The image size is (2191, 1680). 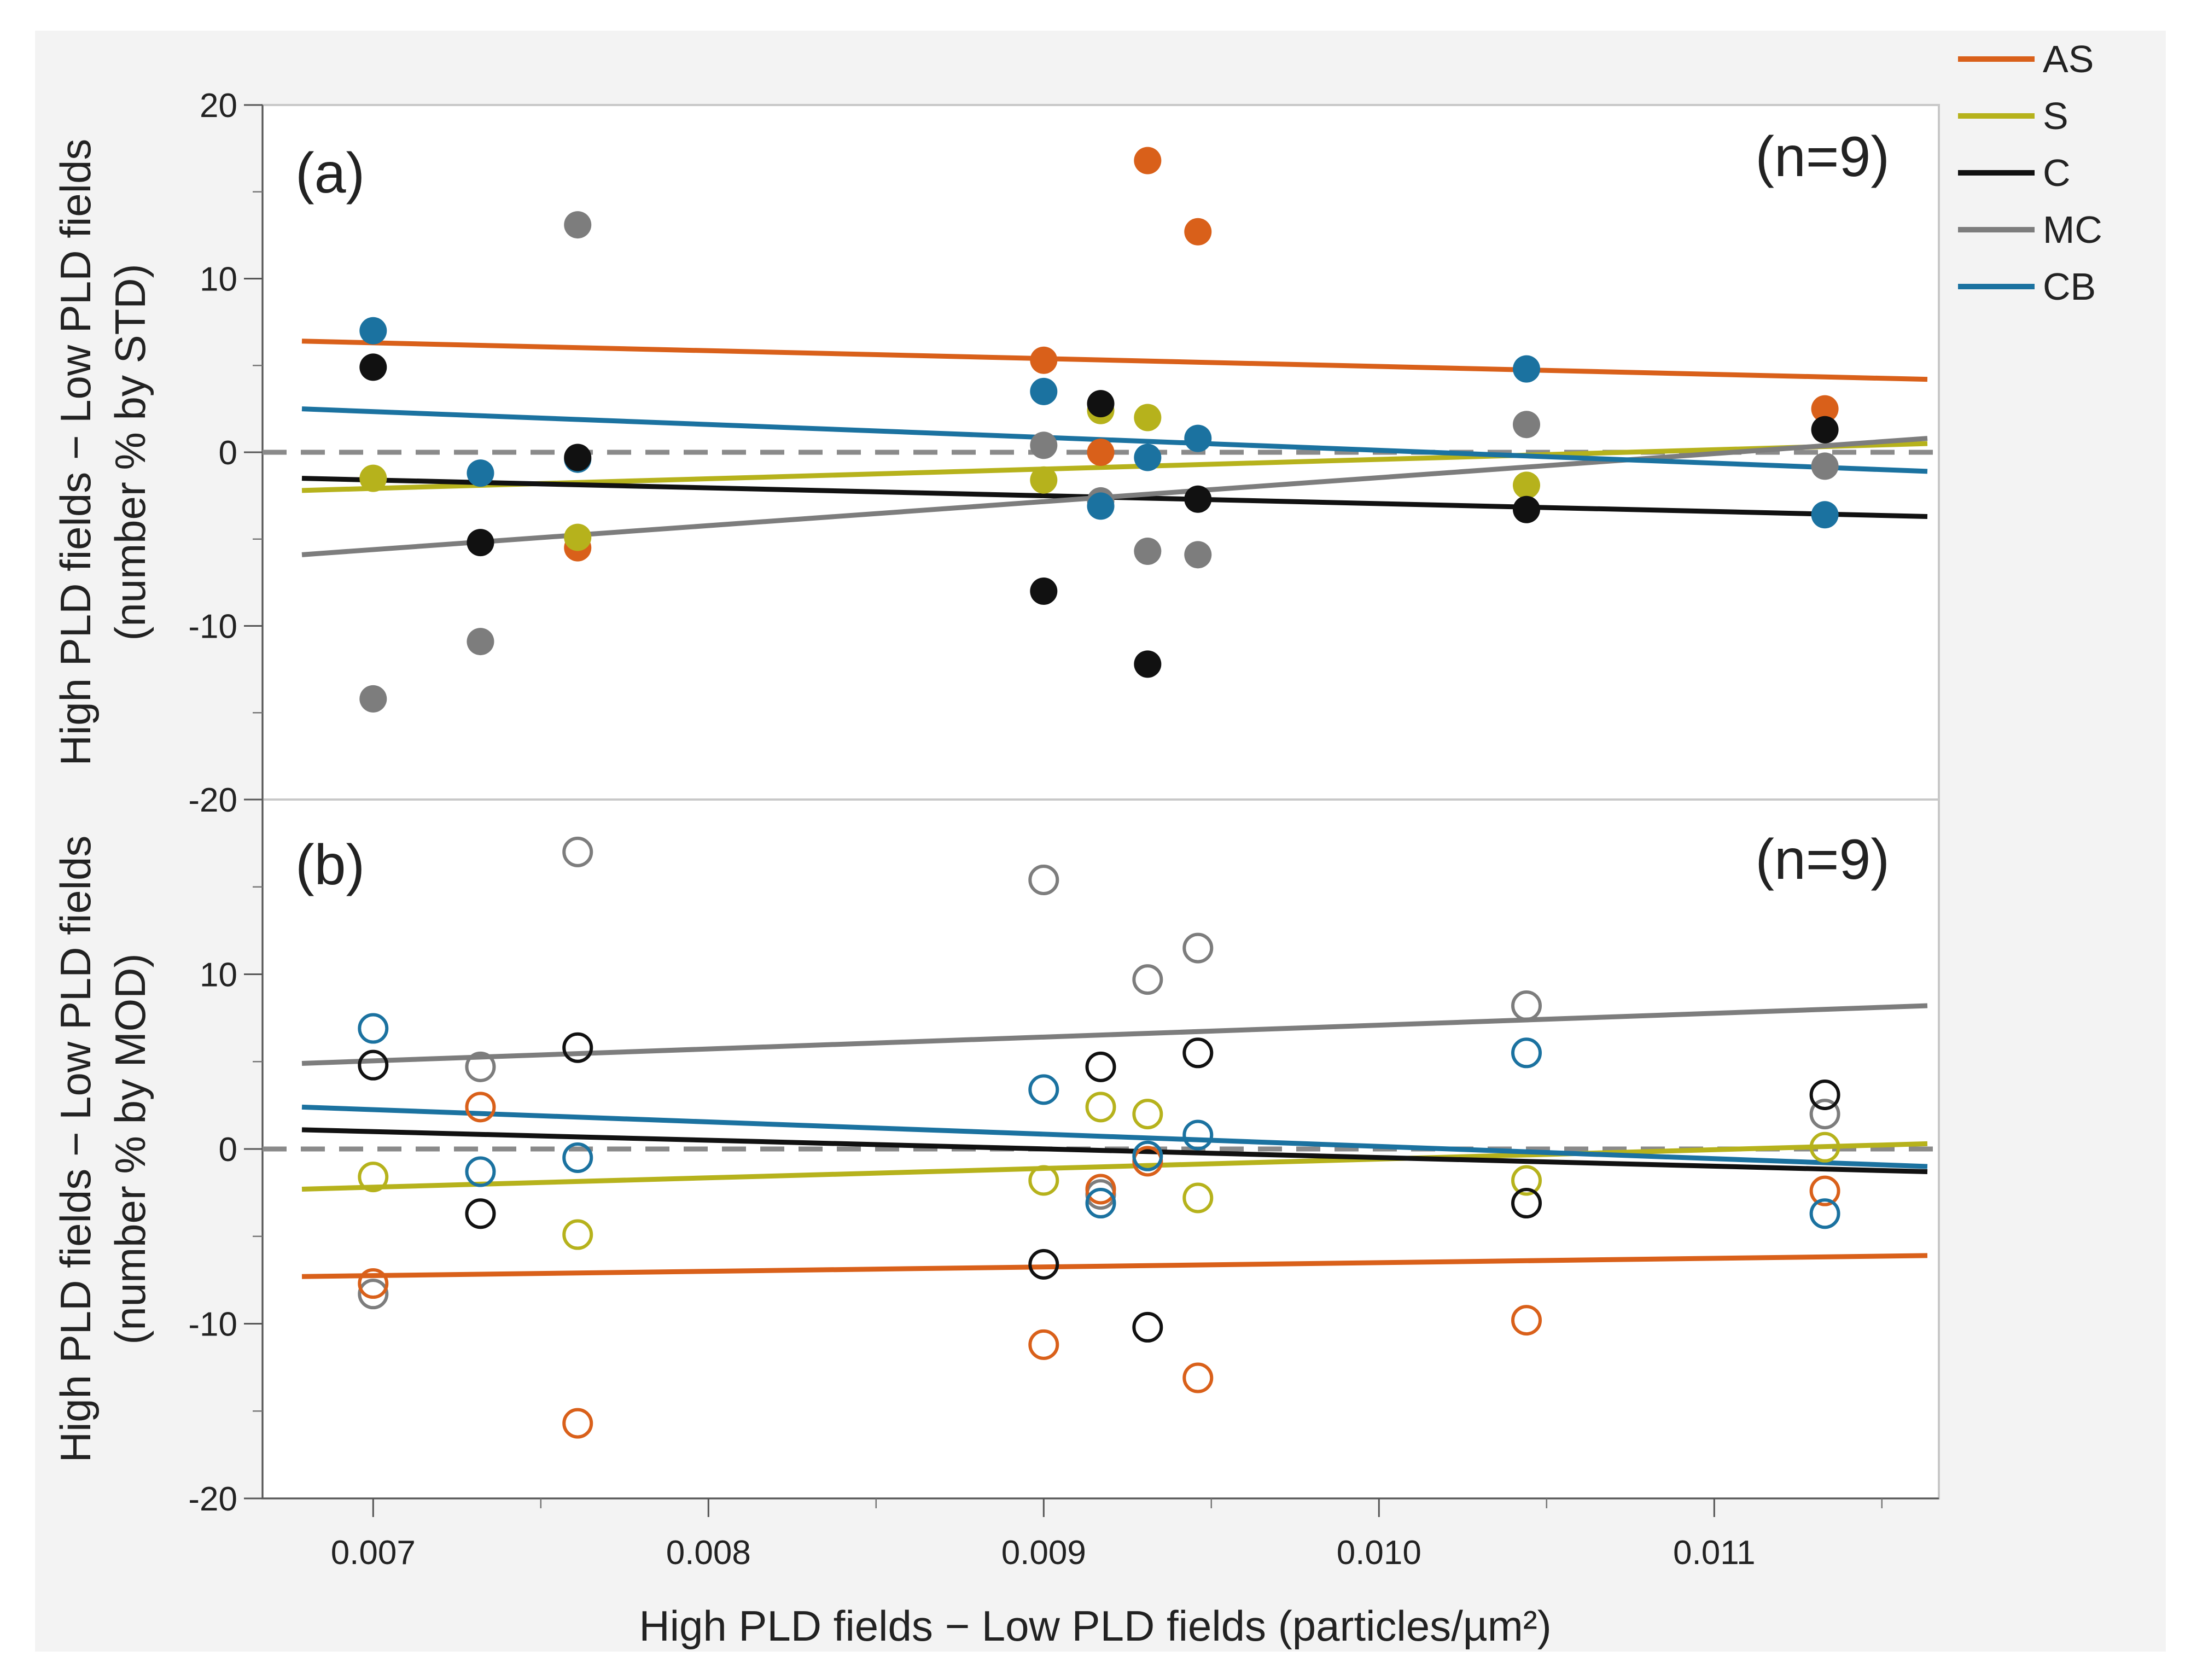 What do you see at coordinates (1044, 1553) in the screenshot?
I see `x-tick-label: 0.009` at bounding box center [1044, 1553].